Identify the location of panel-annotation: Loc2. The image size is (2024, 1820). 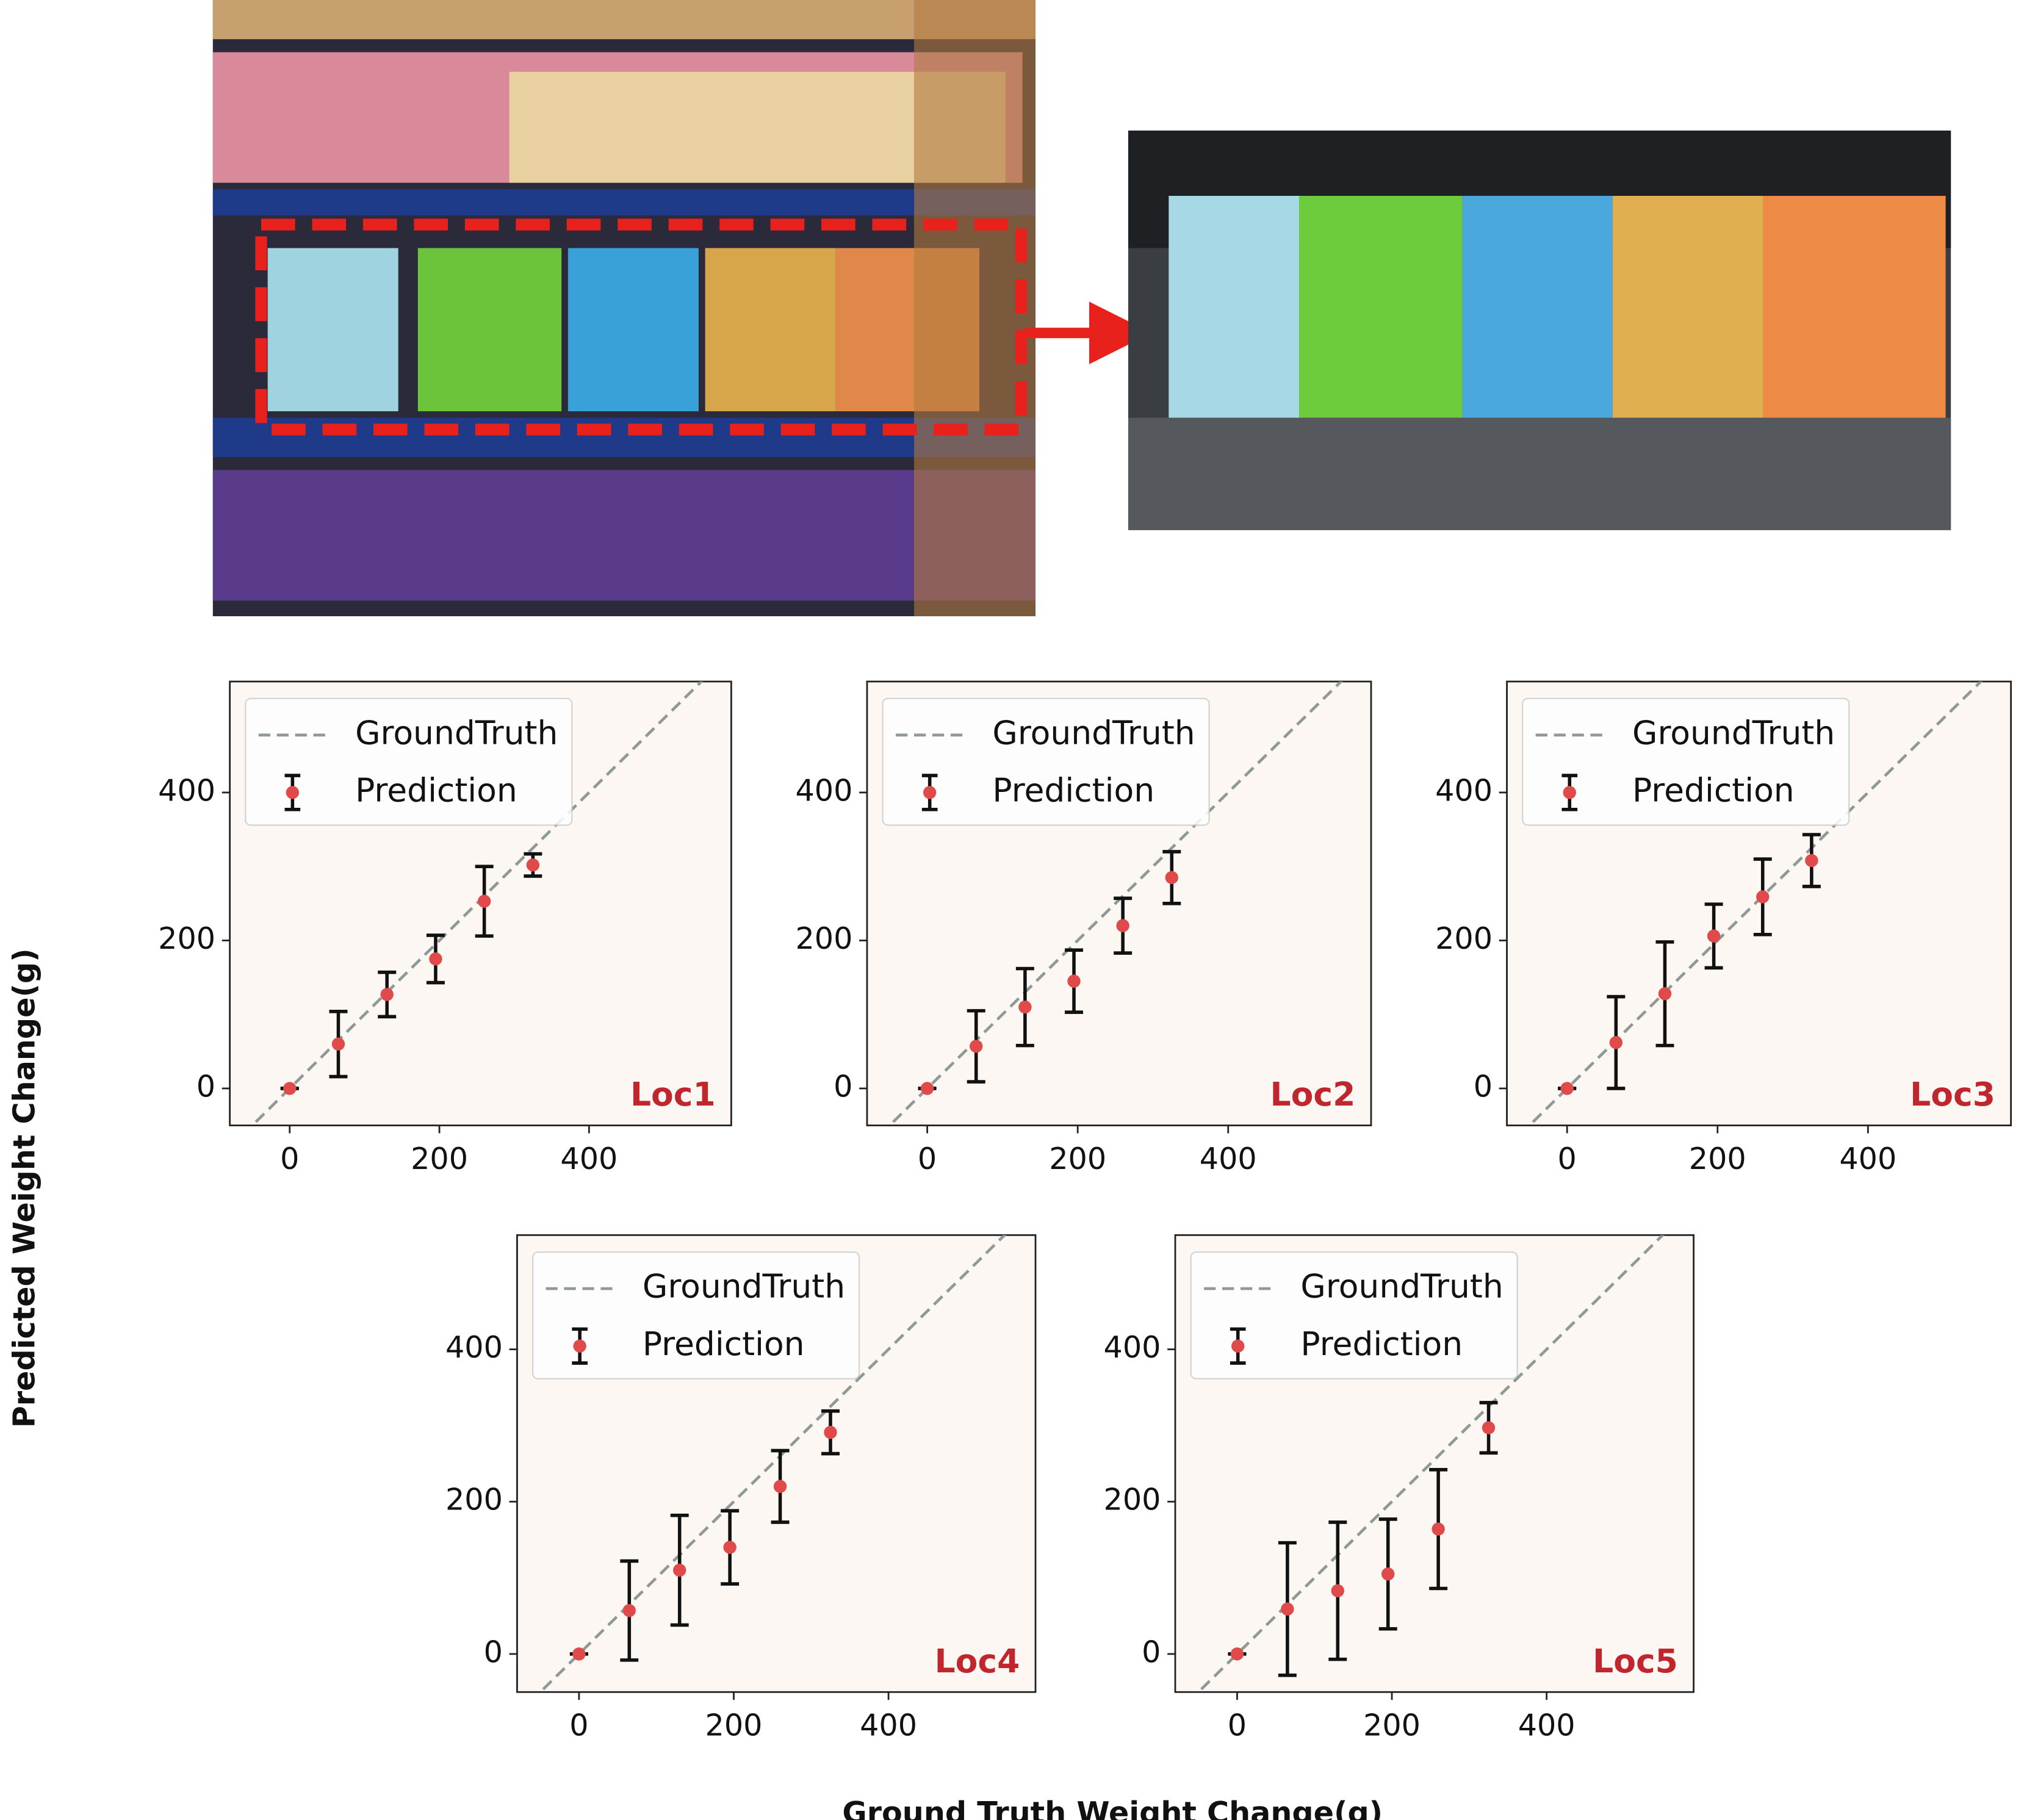
(1313, 1094).